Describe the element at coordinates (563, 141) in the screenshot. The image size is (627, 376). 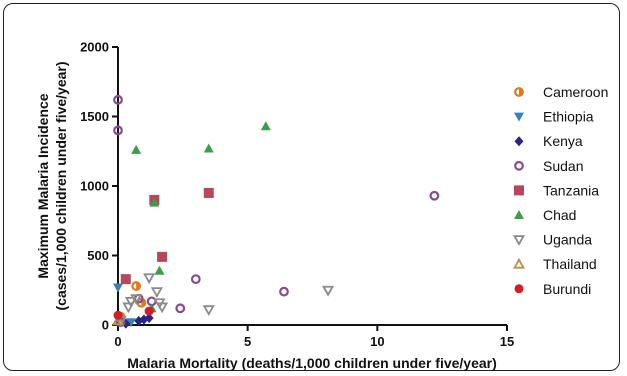
I see `legend-label-kenya: Kenya` at that location.